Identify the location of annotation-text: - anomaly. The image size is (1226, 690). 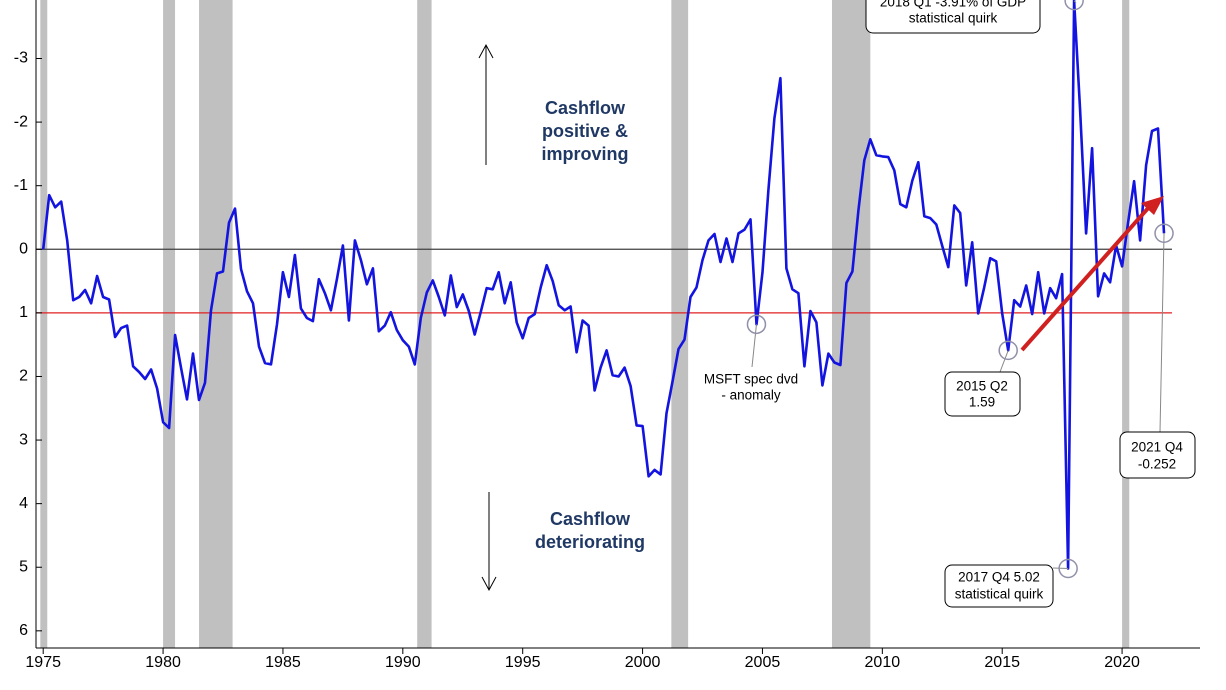
(751, 395).